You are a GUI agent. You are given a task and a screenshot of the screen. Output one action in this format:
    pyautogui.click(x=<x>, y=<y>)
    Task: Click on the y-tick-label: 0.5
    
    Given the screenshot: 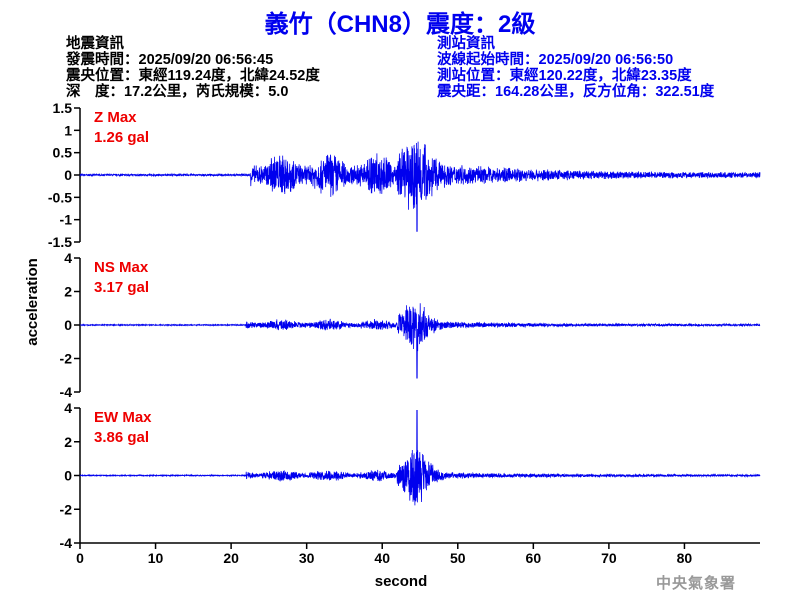 What is the action you would take?
    pyautogui.click(x=63, y=153)
    